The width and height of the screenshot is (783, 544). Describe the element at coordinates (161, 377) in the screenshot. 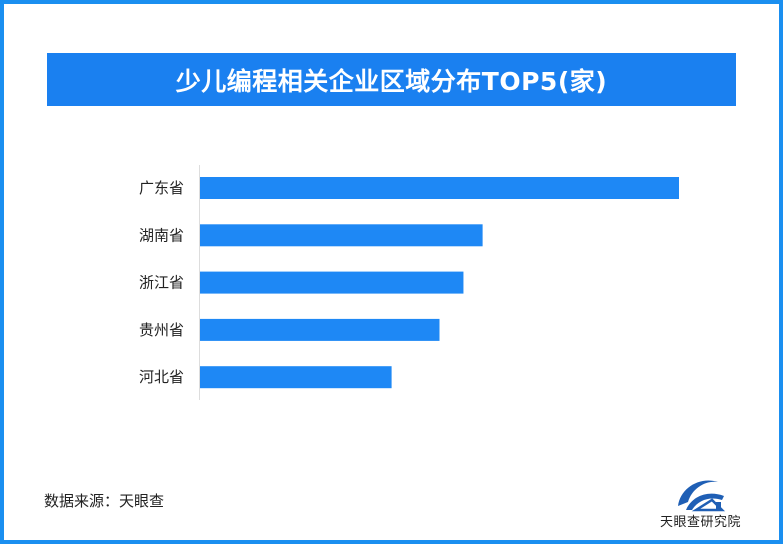

I see `category-label: 河北省` at that location.